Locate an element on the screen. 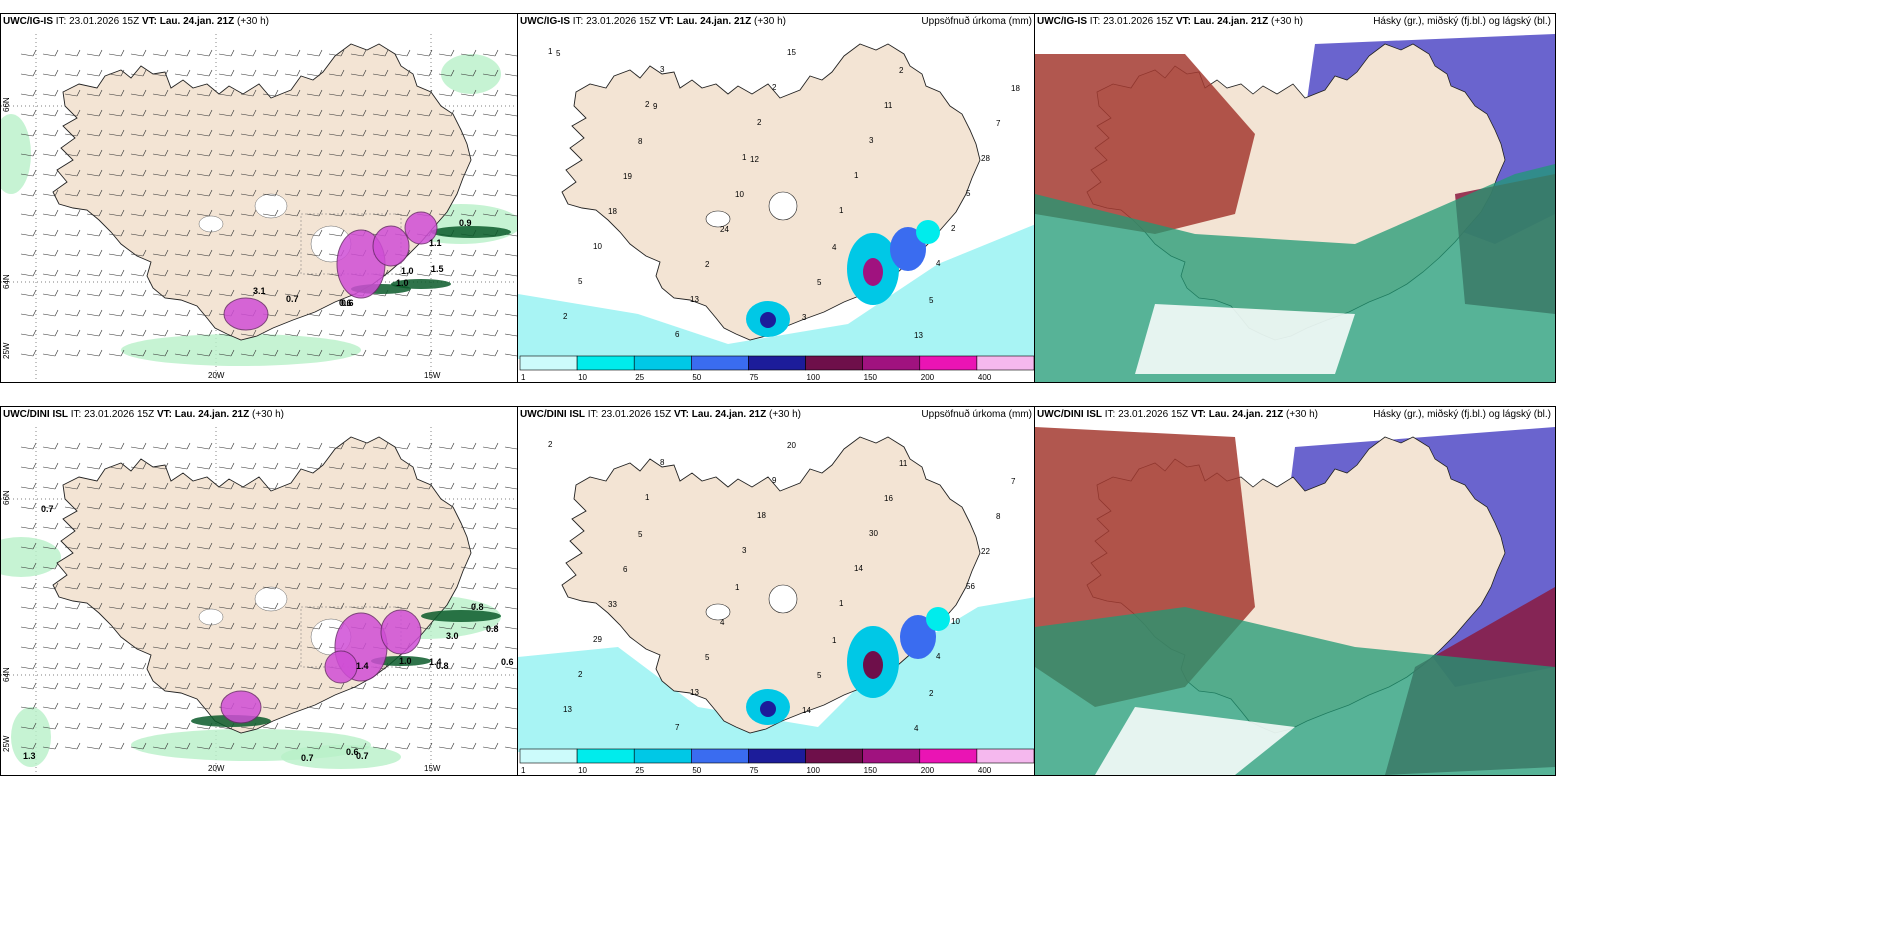 This screenshot has height=950, width=1900. legend-swatch is located at coordinates (1005, 363).